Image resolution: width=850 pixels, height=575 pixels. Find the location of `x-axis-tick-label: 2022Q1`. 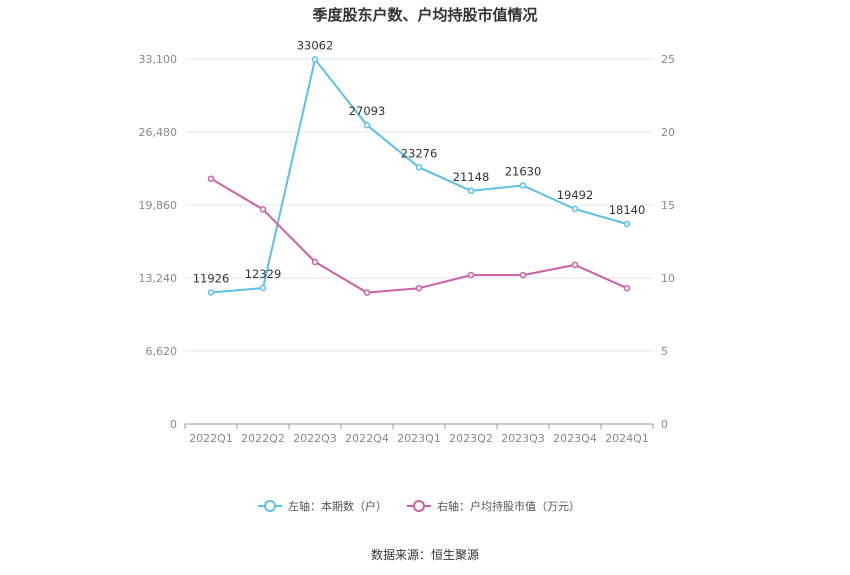

x-axis-tick-label: 2022Q1 is located at coordinates (211, 438).